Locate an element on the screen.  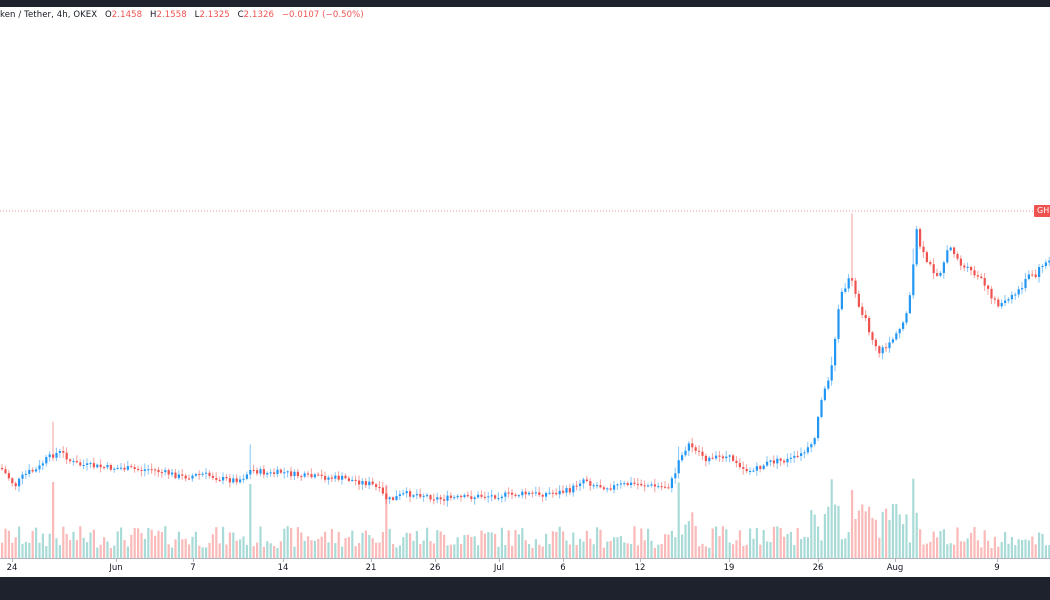
x-tick-label: 7 is located at coordinates (193, 568).